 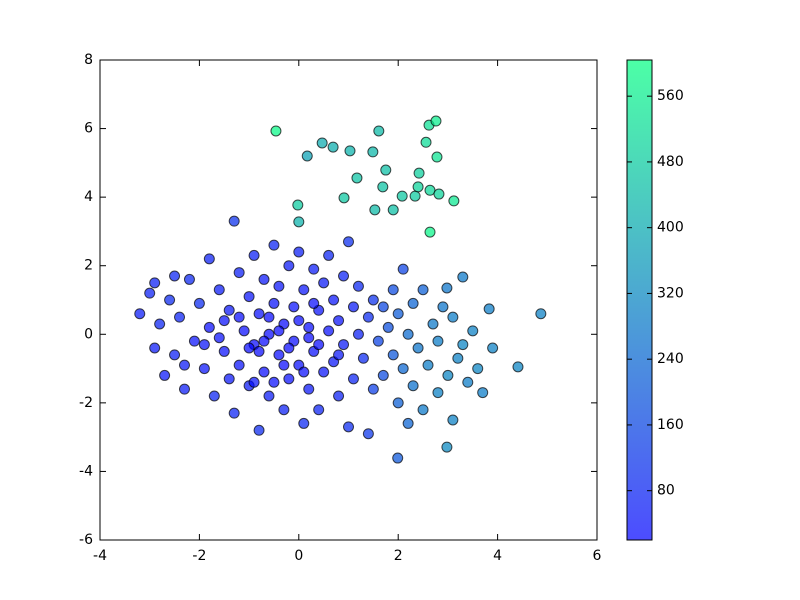 What do you see at coordinates (398, 556) in the screenshot?
I see `x-tick-label: 2` at bounding box center [398, 556].